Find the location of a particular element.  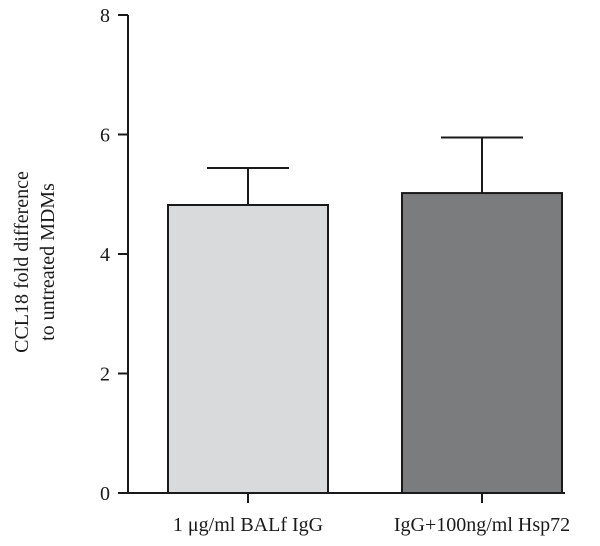

y-tick-label: 0 is located at coordinates (105, 494).